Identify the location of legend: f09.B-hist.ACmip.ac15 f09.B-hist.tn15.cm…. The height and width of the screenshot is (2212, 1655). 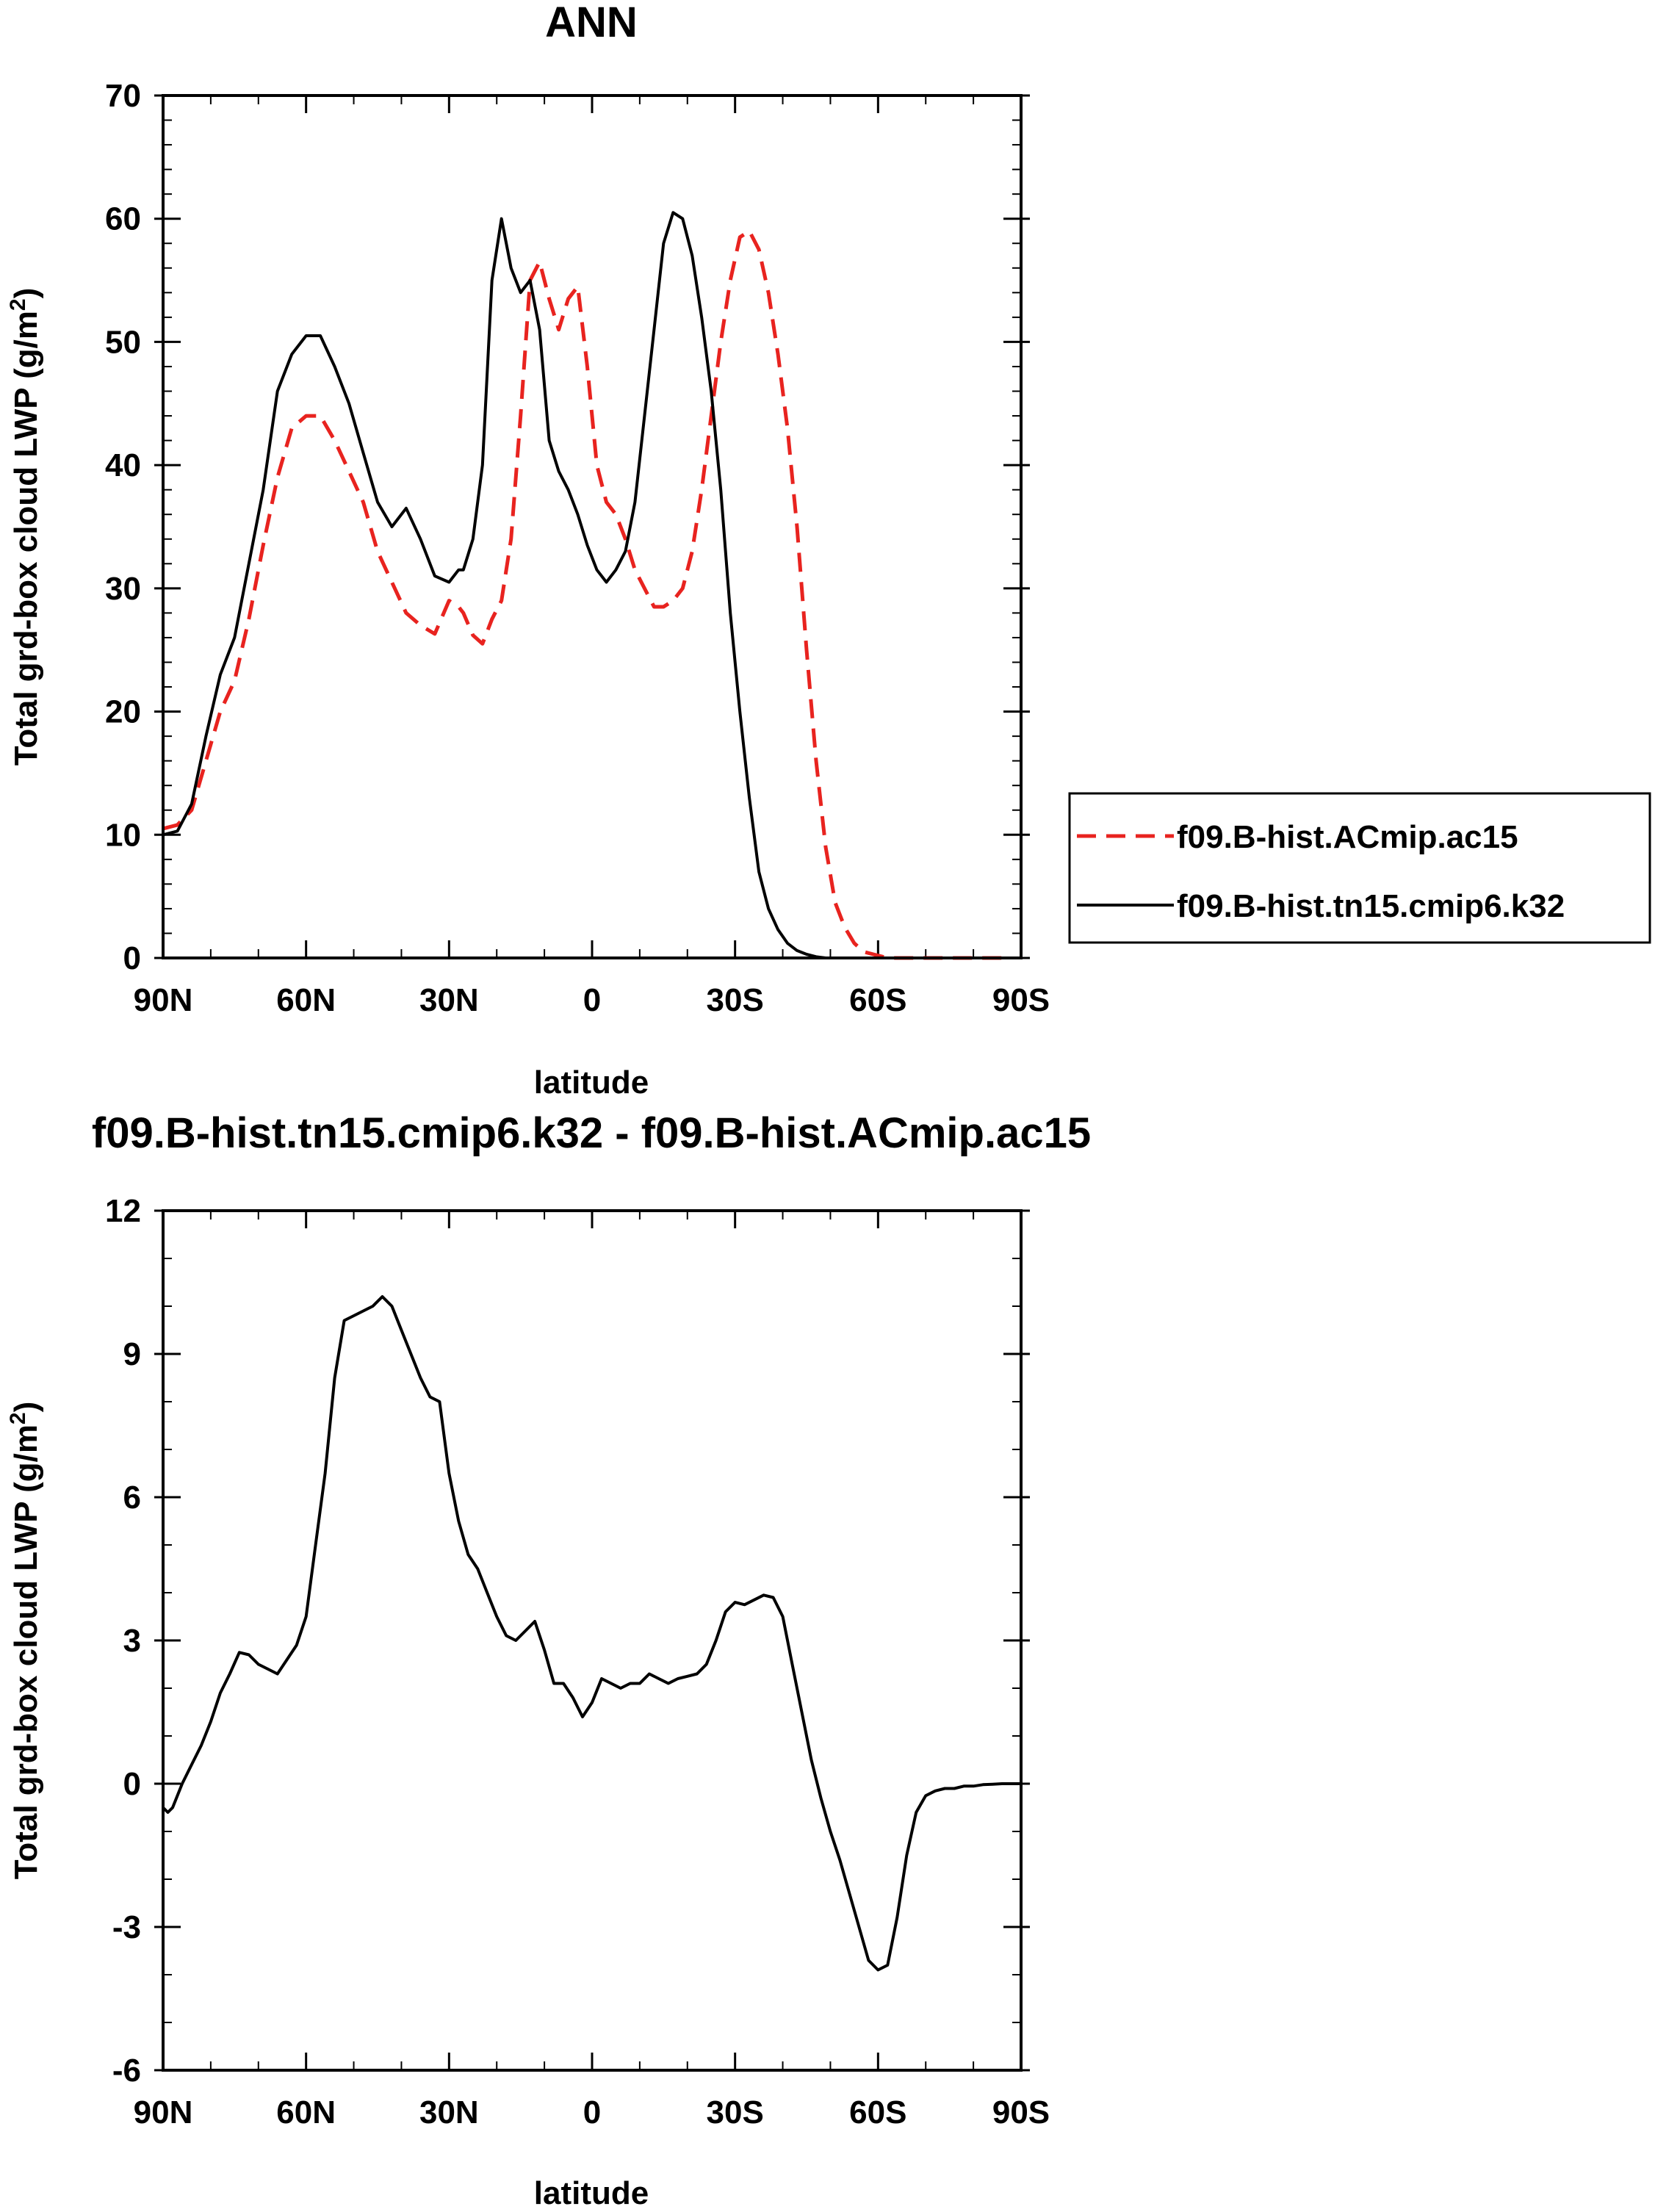
(1359, 868).